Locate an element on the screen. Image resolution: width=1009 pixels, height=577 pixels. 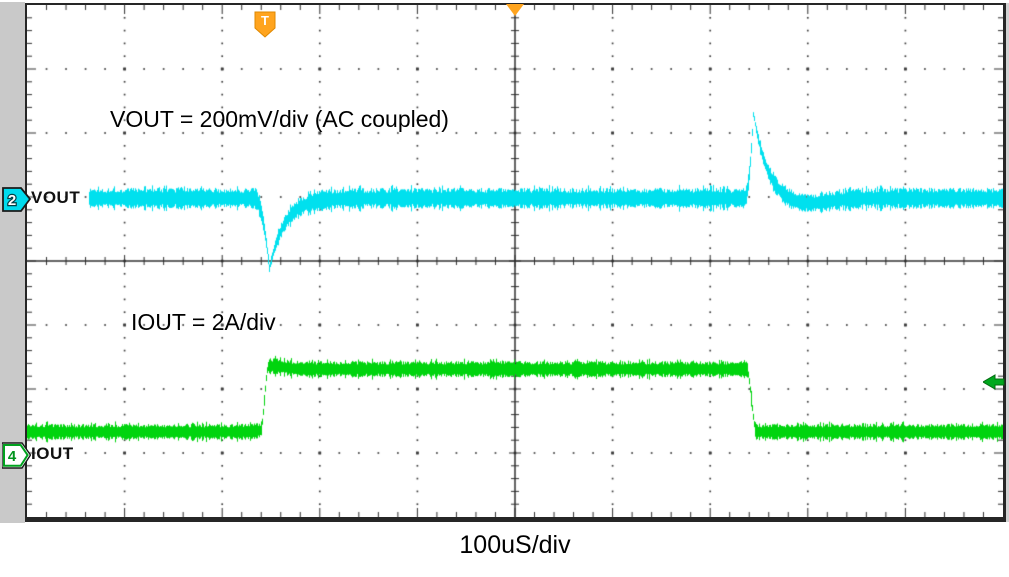
channel-4-marker: 4 is located at coordinates (16, 455).